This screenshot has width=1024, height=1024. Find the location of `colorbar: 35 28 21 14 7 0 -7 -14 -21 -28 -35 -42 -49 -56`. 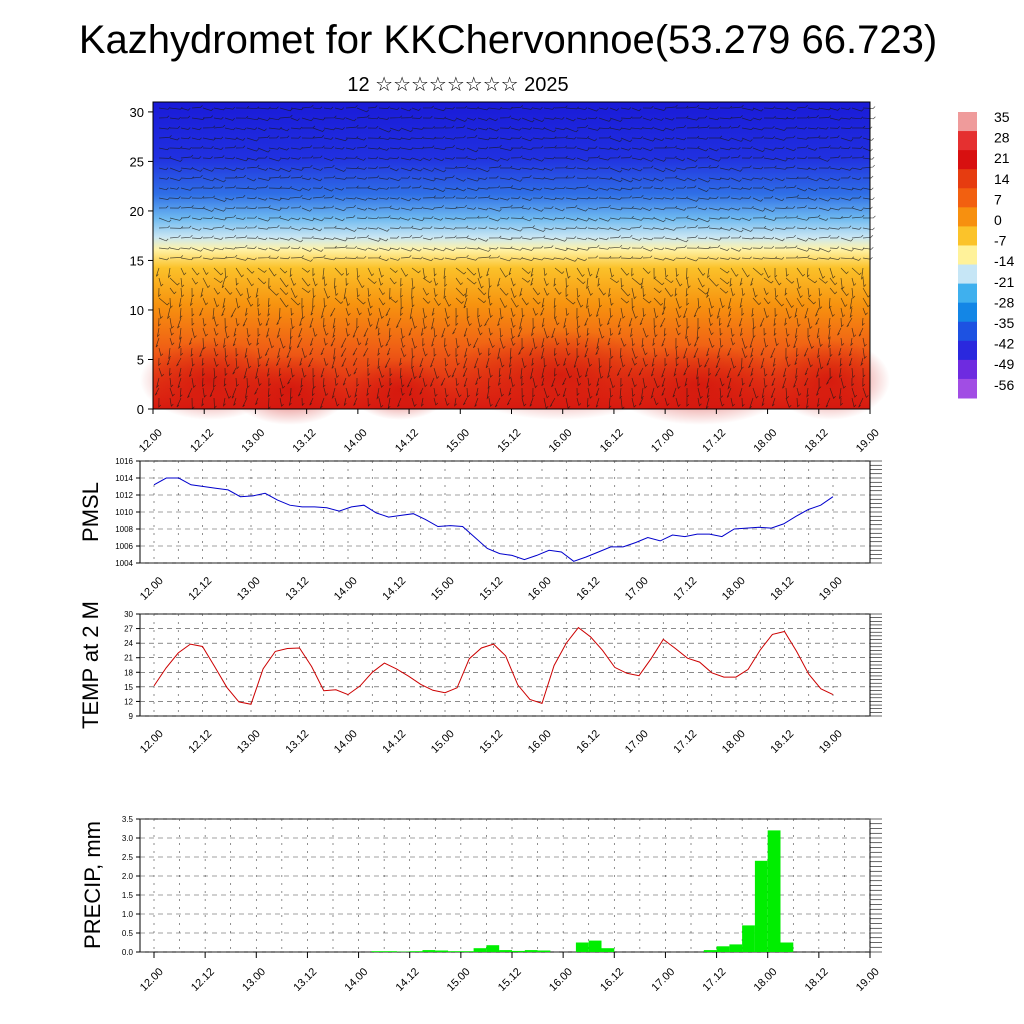

colorbar: 35 28 21 14 7 0 -7 -14 -21 -28 -35 -42 -49 -56 is located at coordinates (986, 254).